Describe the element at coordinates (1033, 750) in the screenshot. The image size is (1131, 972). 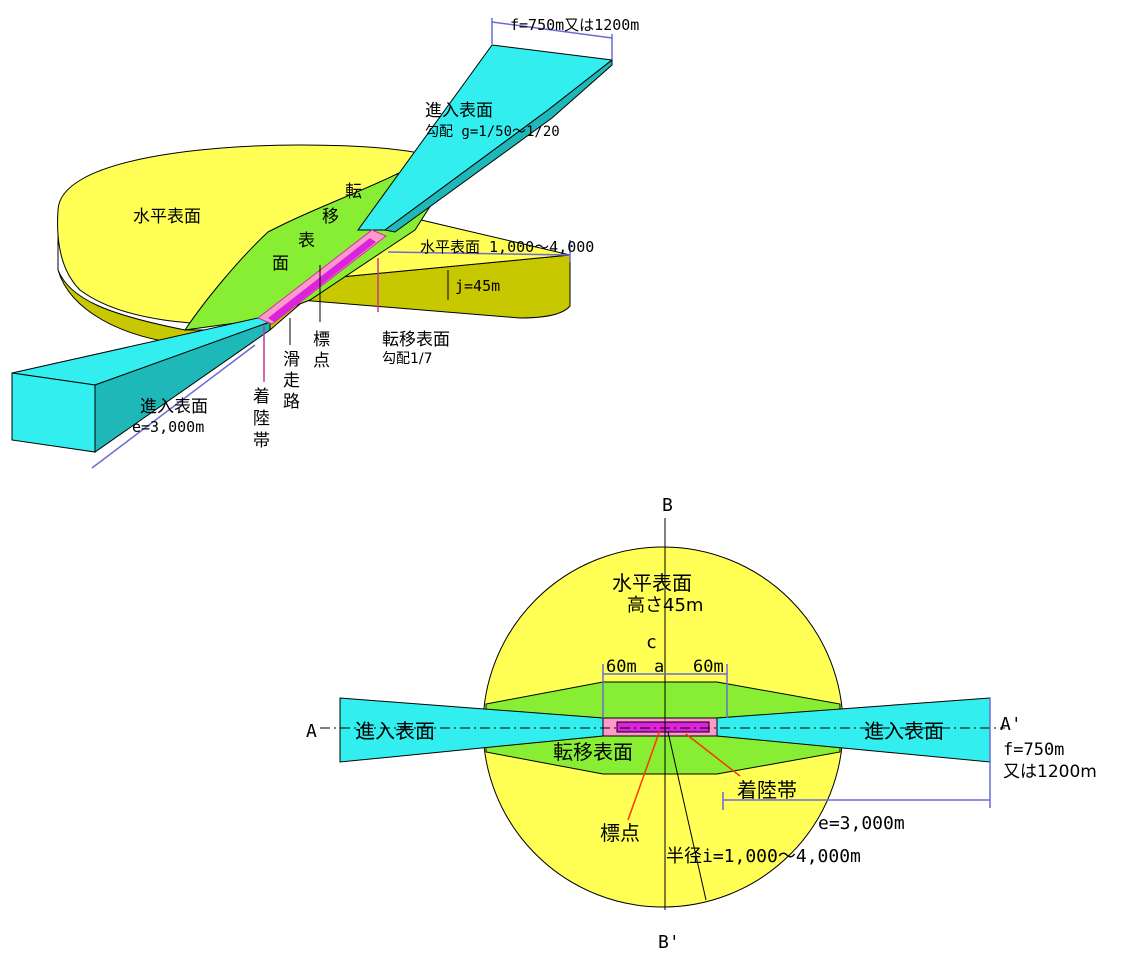
I see `plan-width-label-1: f=750m` at that location.